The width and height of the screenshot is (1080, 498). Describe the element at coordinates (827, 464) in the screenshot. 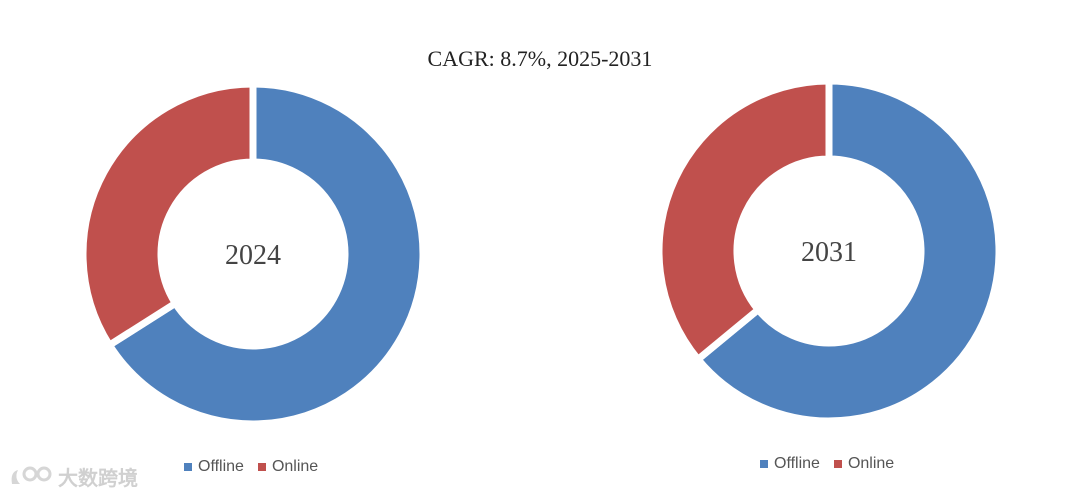

I see `legend-2031: Offline Online` at that location.